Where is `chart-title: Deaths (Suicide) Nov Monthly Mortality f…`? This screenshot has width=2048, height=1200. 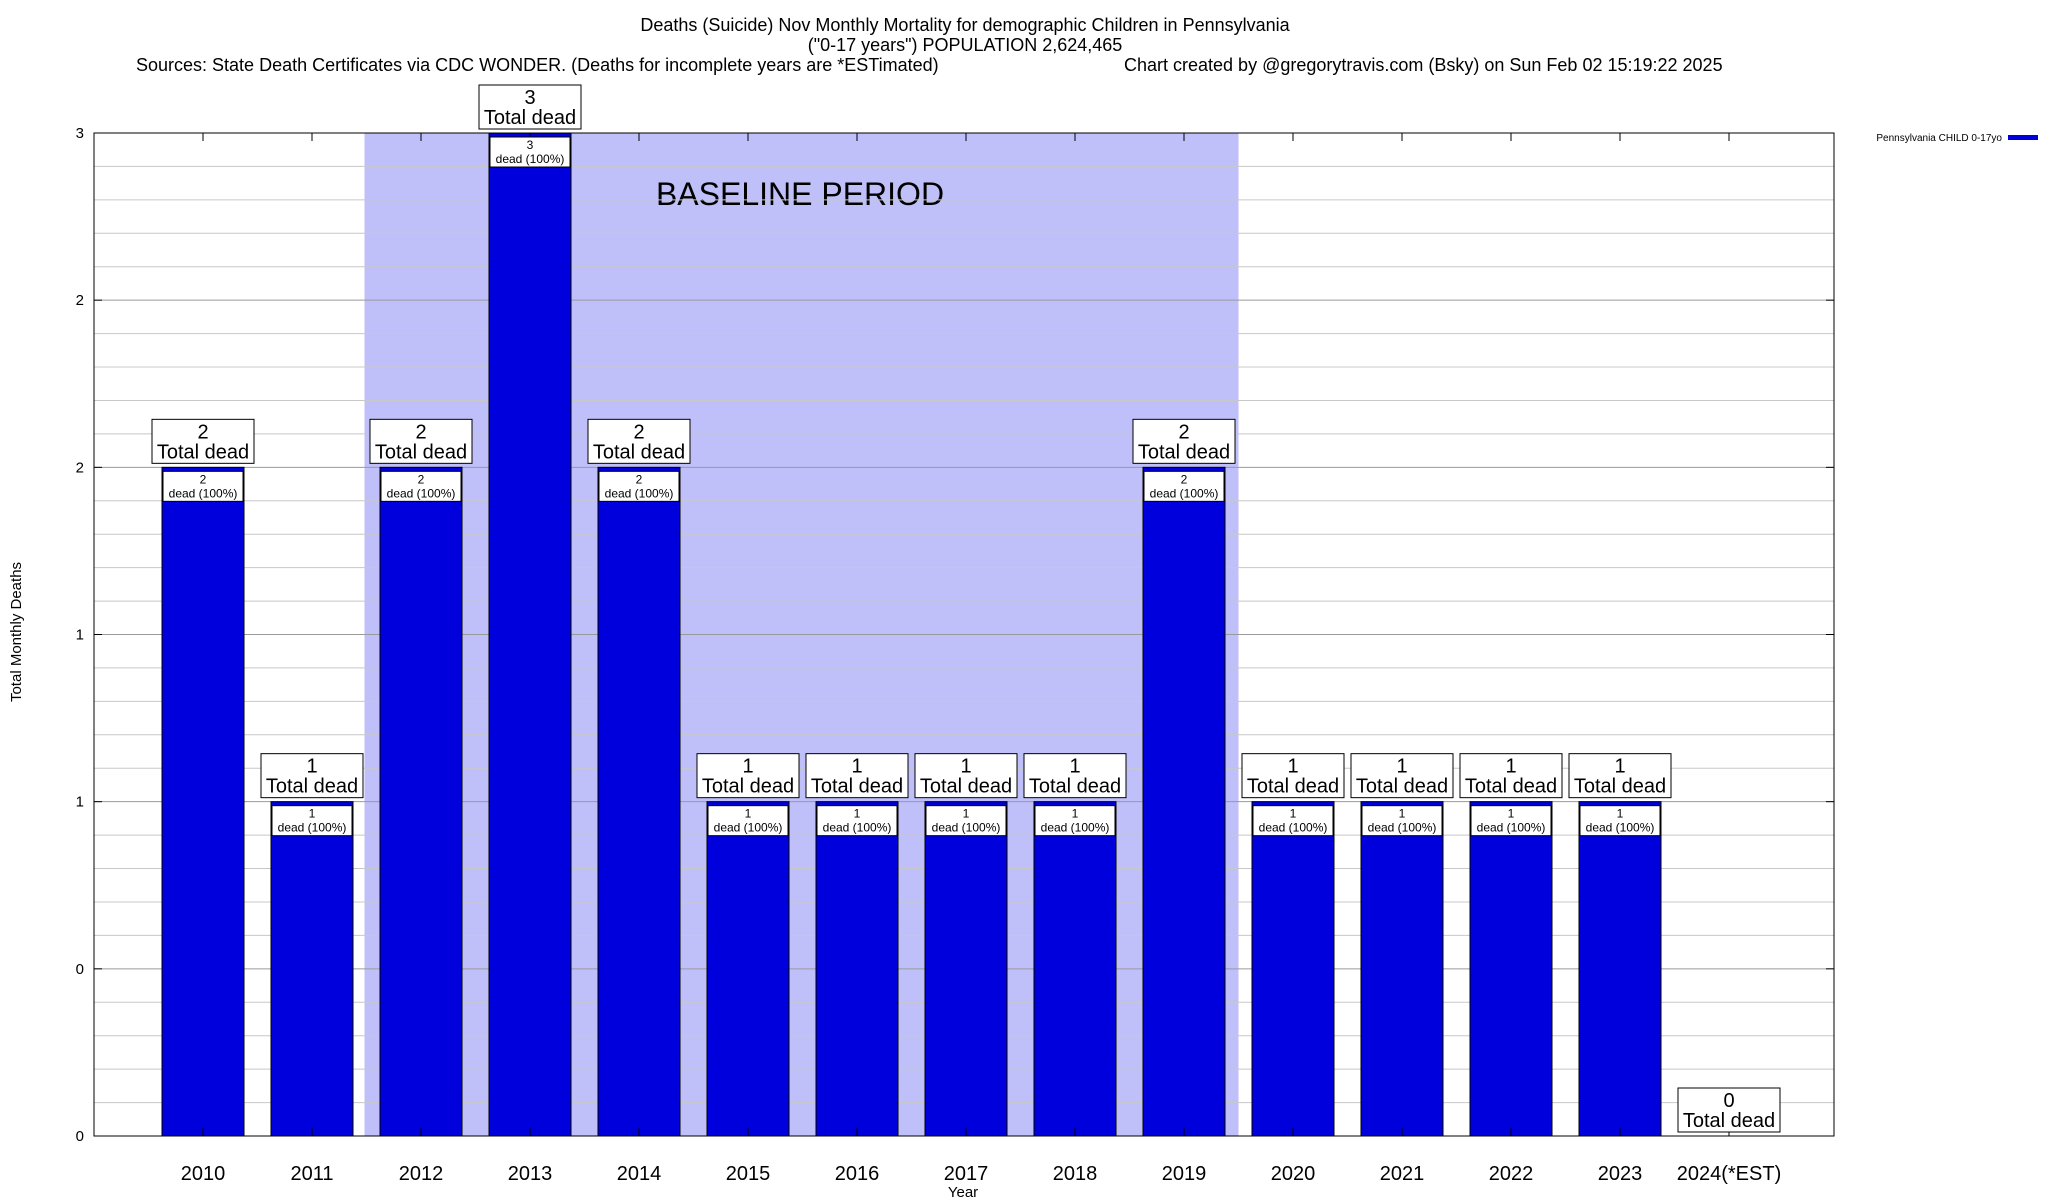 chart-title: Deaths (Suicide) Nov Monthly Mortality f… is located at coordinates (965, 25).